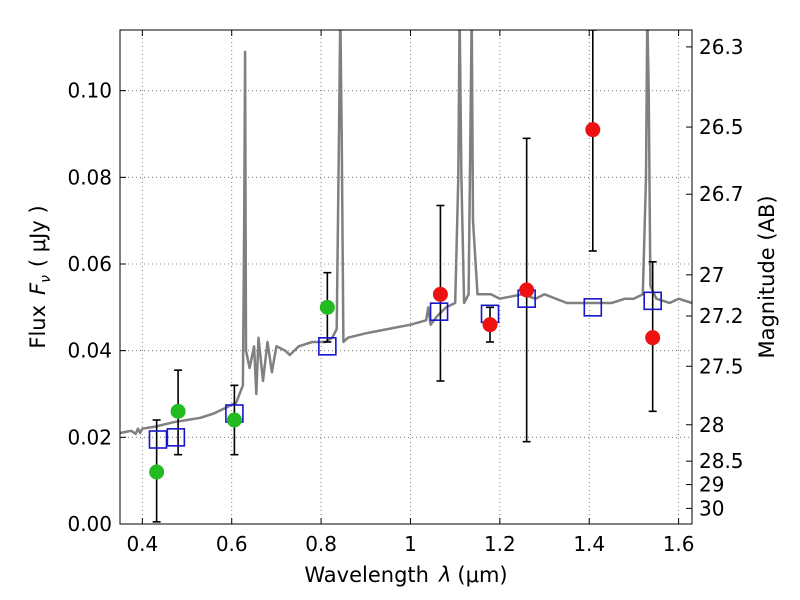 Image resolution: width=800 pixels, height=600 pixels. Describe the element at coordinates (410, 544) in the screenshot. I see `x-tick-label: 1` at that location.